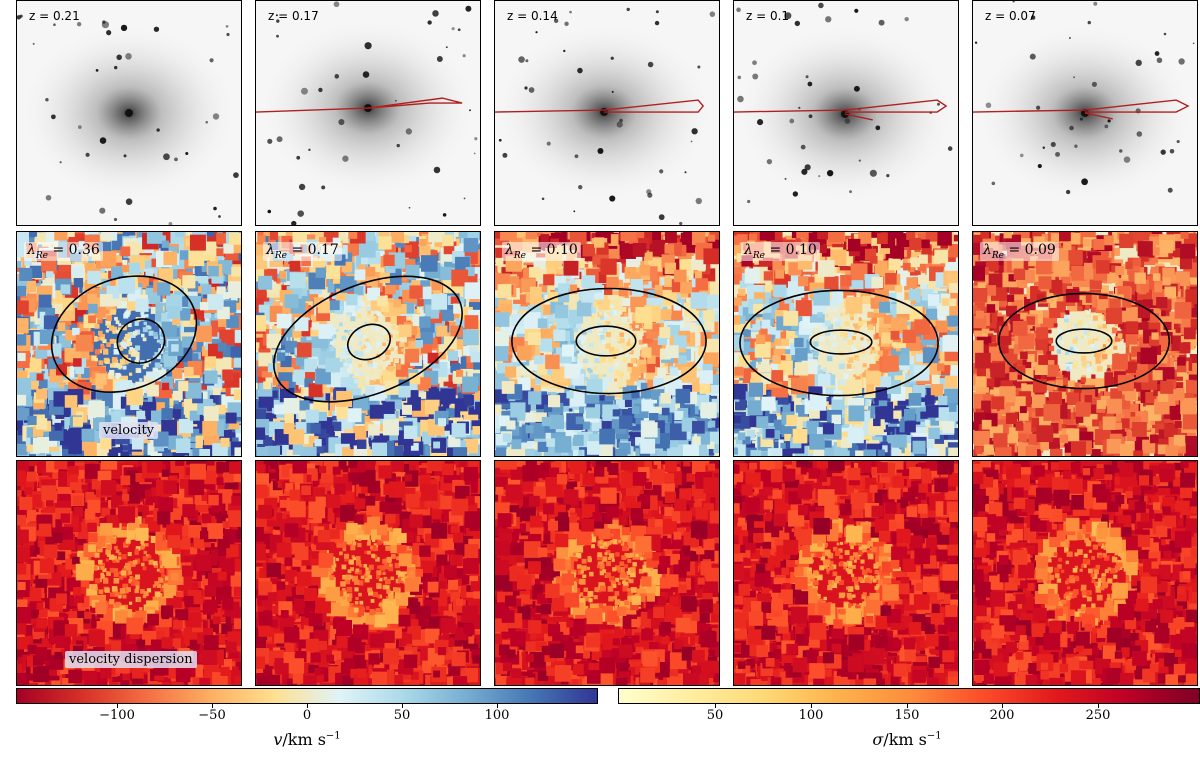  Describe the element at coordinates (909, 696) in the screenshot. I see `dispersion-colorbar` at that location.